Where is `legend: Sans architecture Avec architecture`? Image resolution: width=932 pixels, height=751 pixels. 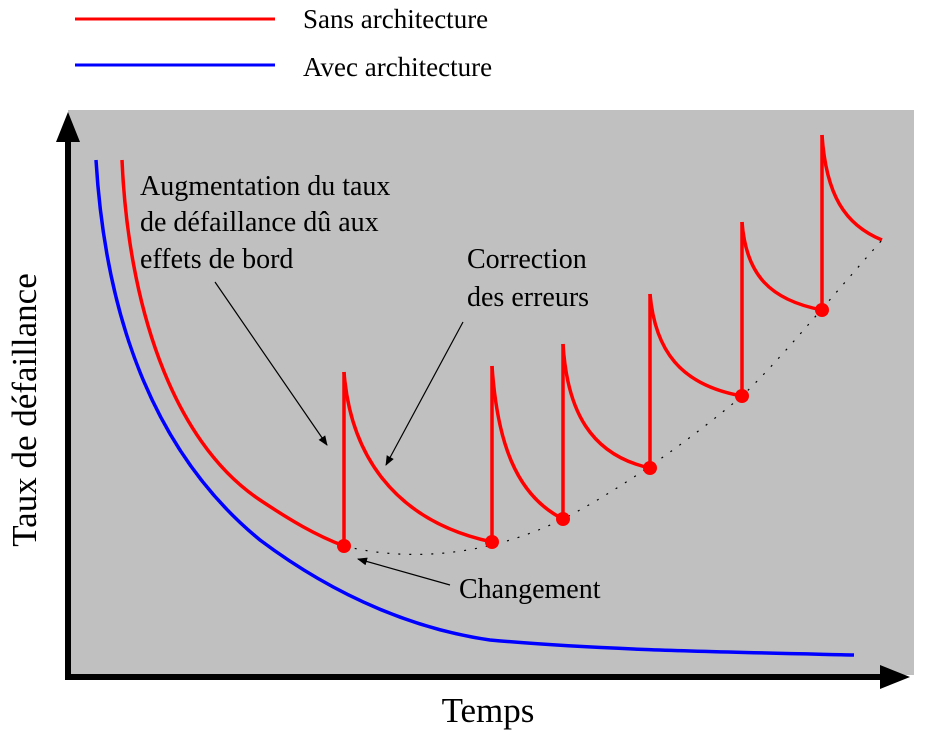
legend: Sans architecture Avec architecture is located at coordinates (283, 43).